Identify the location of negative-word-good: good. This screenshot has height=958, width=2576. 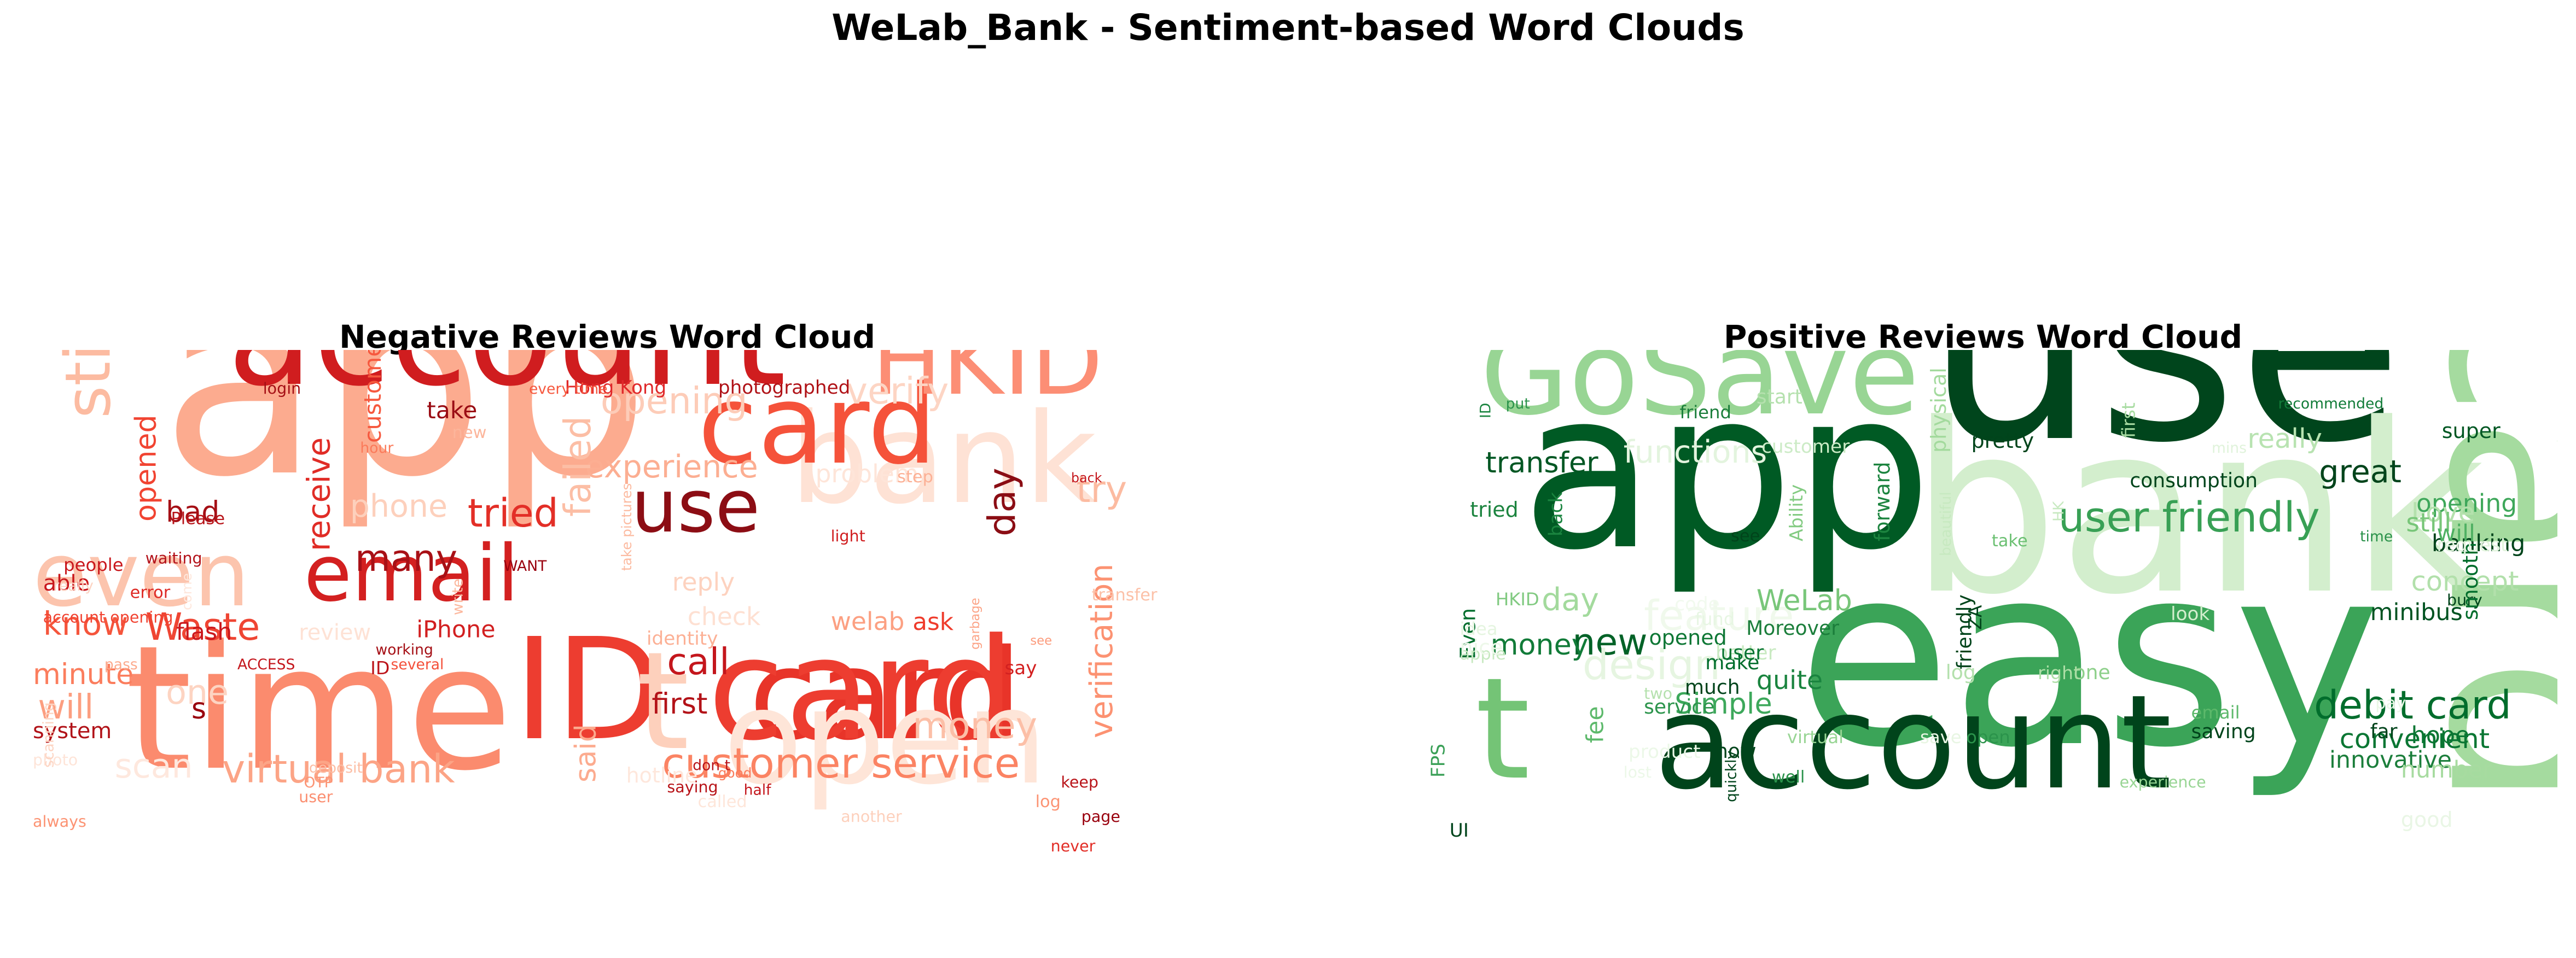
(735, 773).